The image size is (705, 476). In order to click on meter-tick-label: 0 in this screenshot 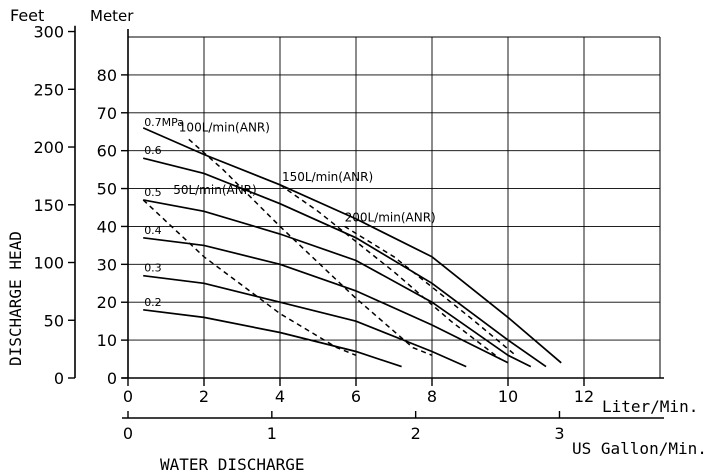, I will do `click(112, 378)`.